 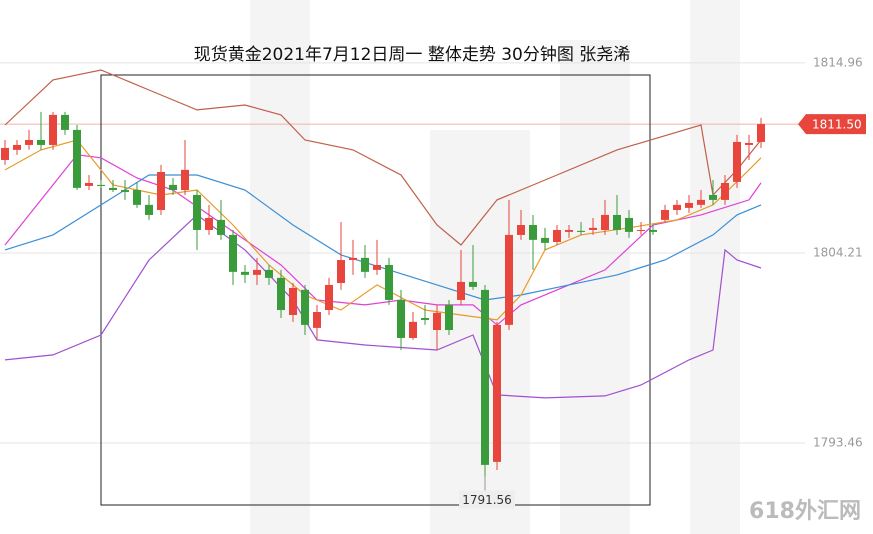 I want to click on watermark: 618外汇网, so click(x=805, y=511).